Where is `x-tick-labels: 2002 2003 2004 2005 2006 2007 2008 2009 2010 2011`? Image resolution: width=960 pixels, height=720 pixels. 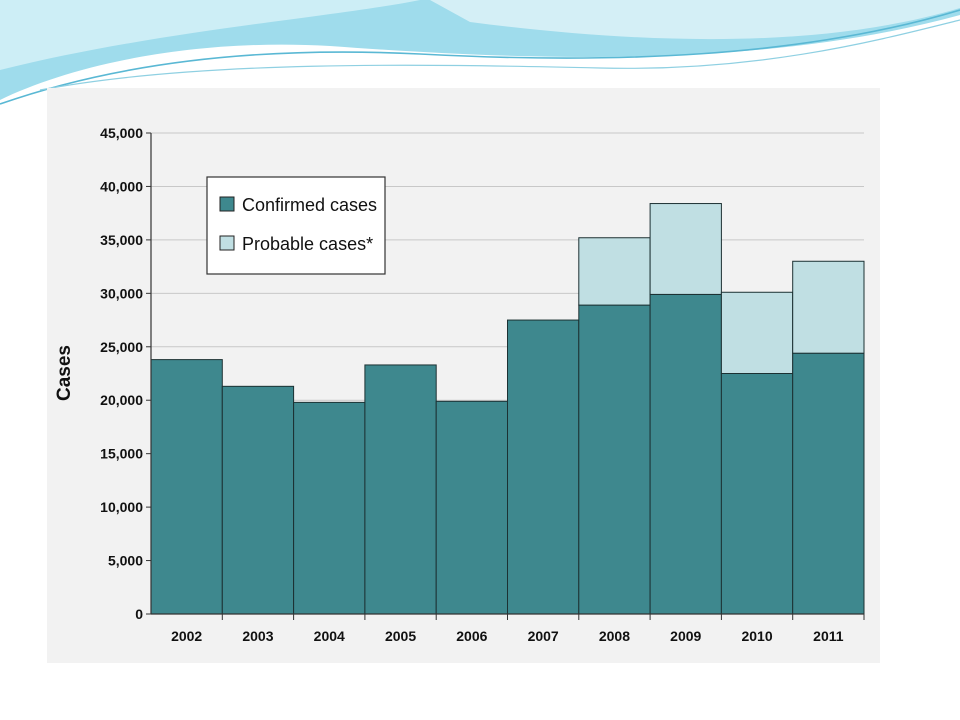
x-tick-labels: 2002 2003 2004 2005 2006 2007 2008 2009 2010 2011 is located at coordinates (518, 629).